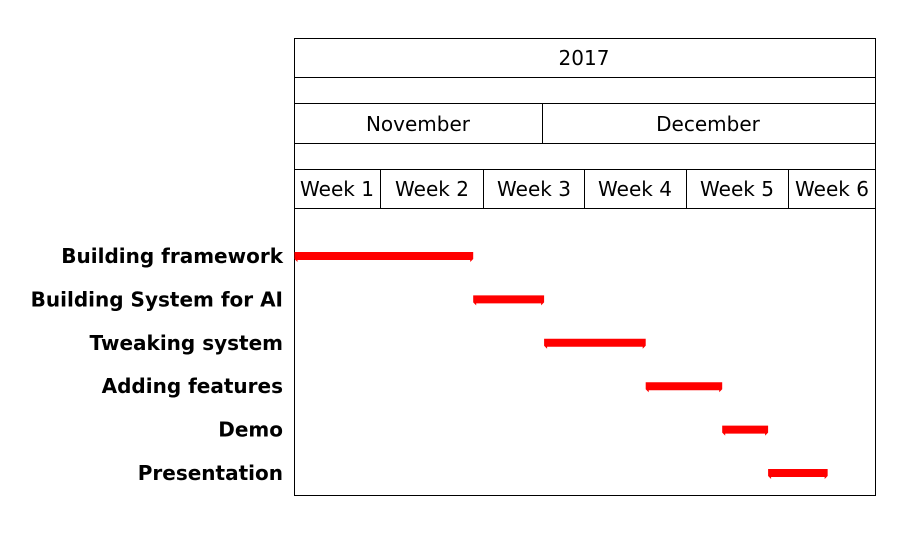 The height and width of the screenshot is (544, 907). What do you see at coordinates (418, 124) in the screenshot?
I see `month-label-november: November` at bounding box center [418, 124].